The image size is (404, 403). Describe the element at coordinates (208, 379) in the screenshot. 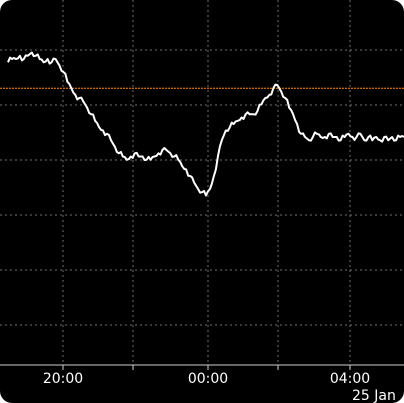

I see `x-tick-label: 00:00` at that location.